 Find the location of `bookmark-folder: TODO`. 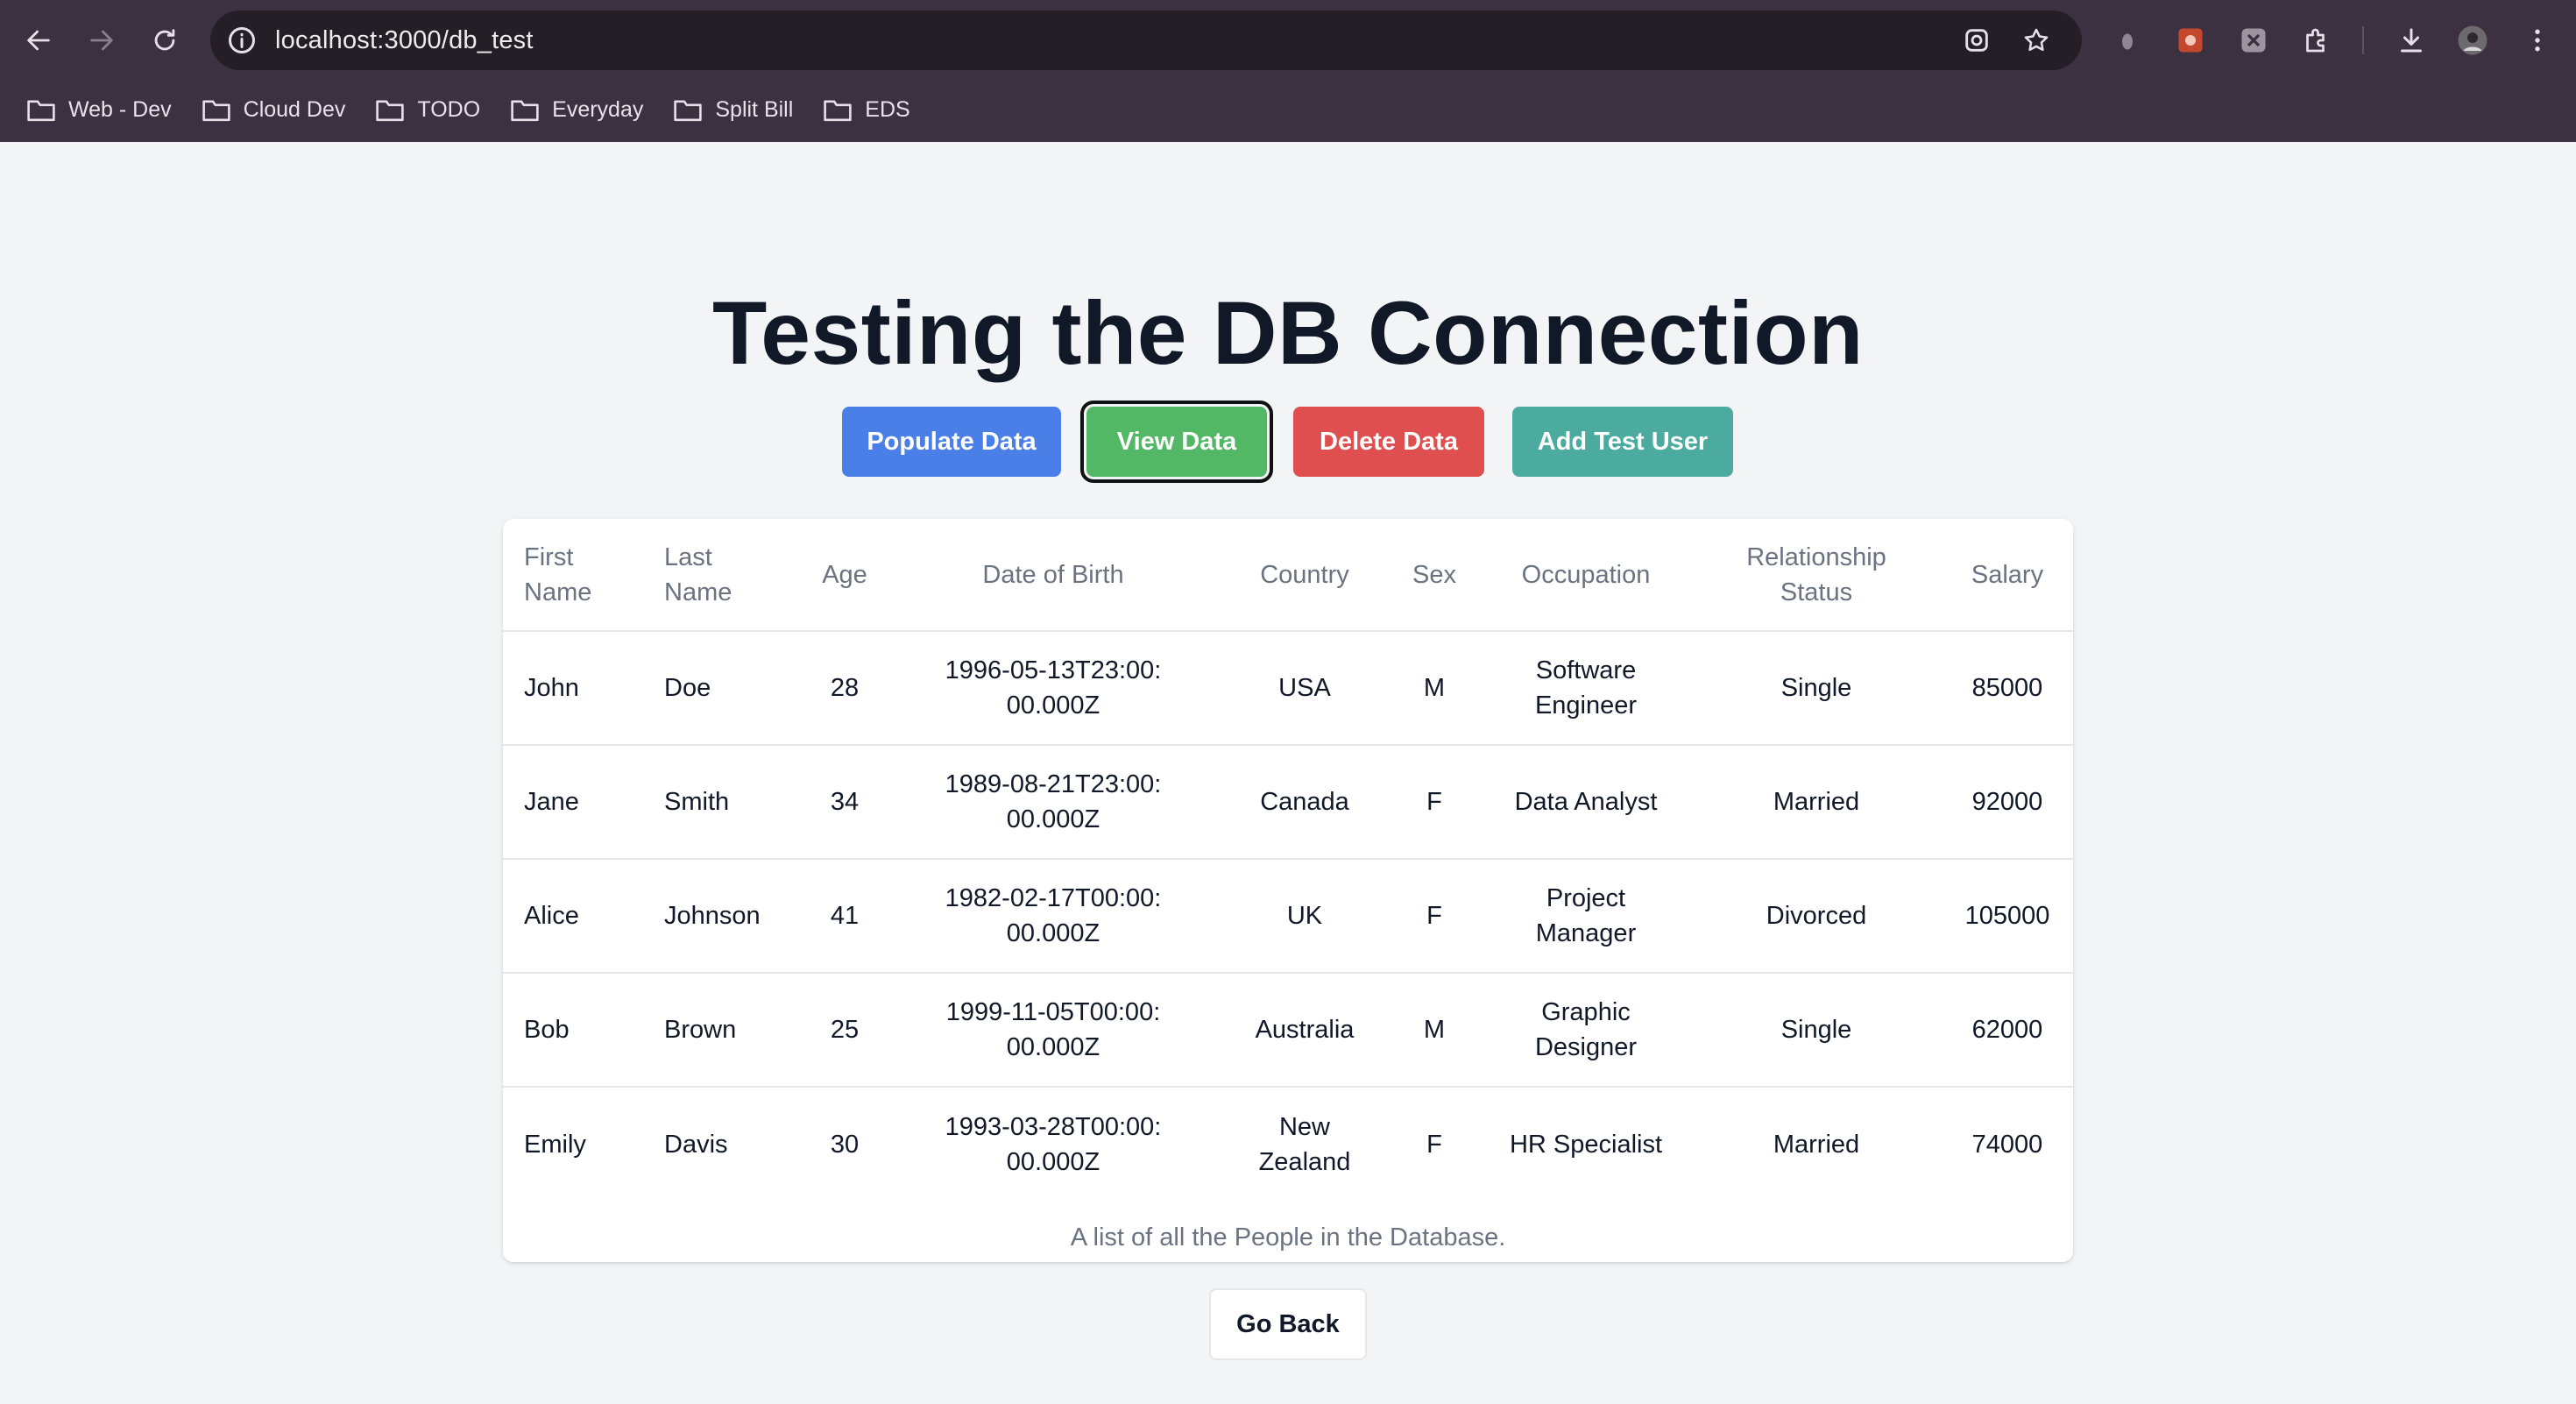

bookmark-folder: TODO is located at coordinates (435, 109).